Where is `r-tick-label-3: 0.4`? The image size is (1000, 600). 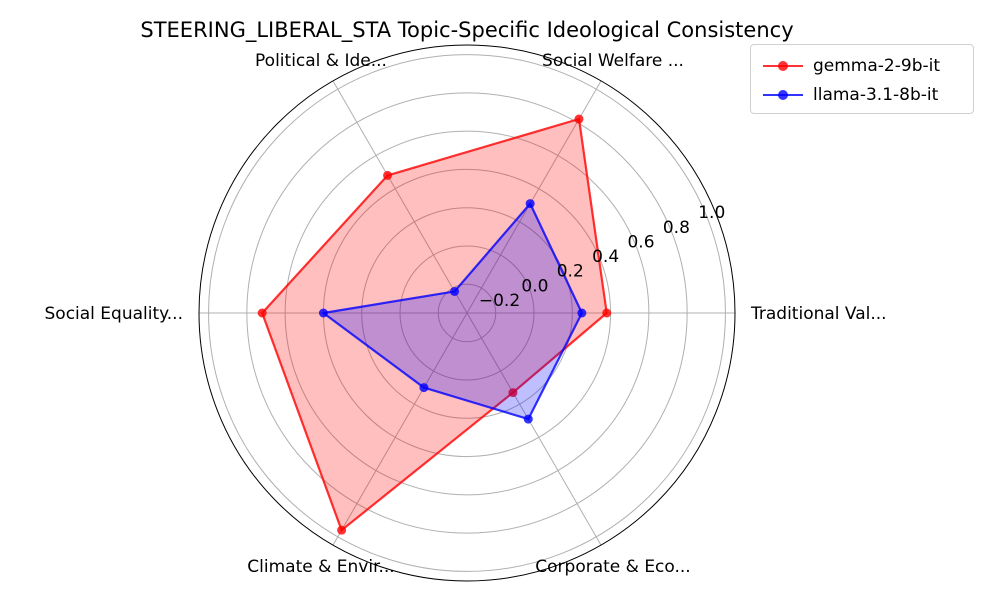 r-tick-label-3: 0.4 is located at coordinates (605, 257).